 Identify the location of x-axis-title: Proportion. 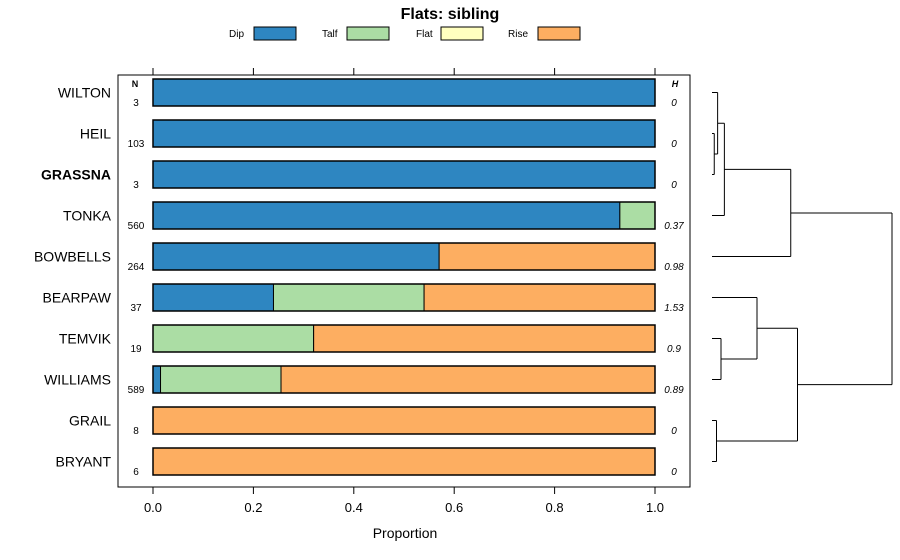
(405, 533).